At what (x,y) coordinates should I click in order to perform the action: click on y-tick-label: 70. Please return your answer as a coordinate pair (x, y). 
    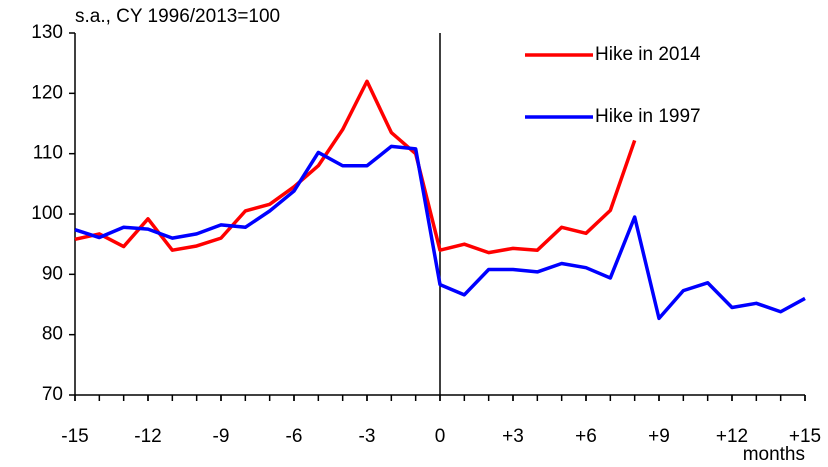
    Looking at the image, I should click on (52, 394).